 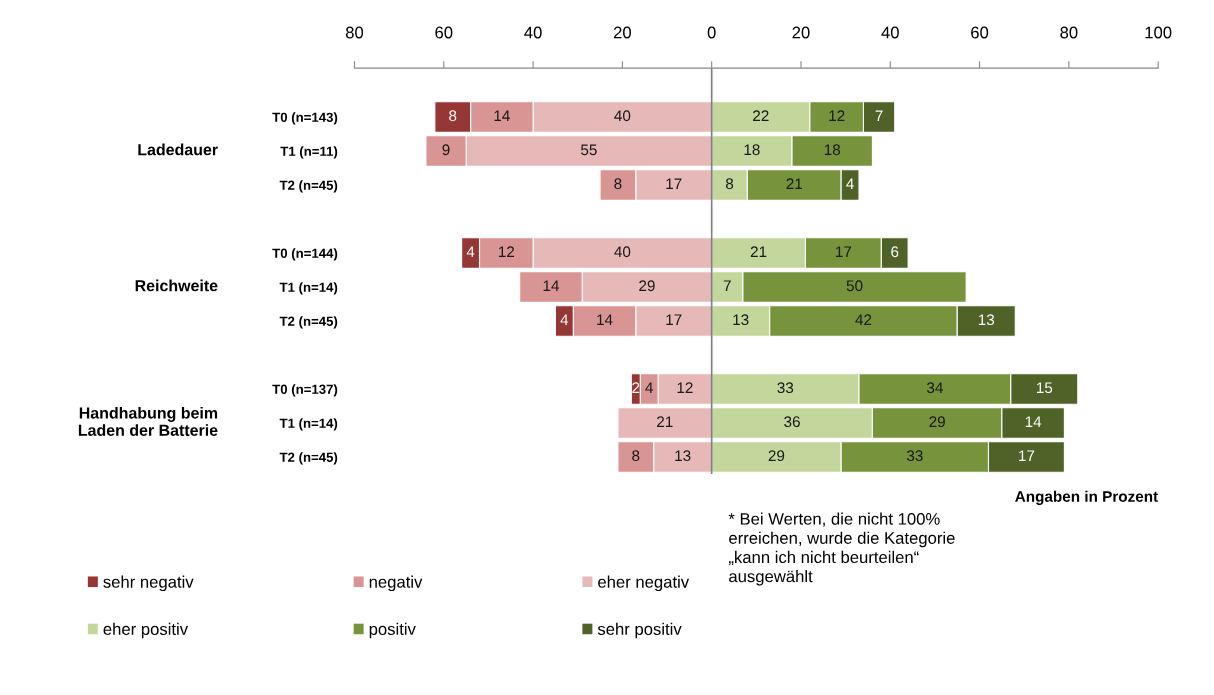 What do you see at coordinates (178, 149) in the screenshot?
I see `text: Ladedauer` at bounding box center [178, 149].